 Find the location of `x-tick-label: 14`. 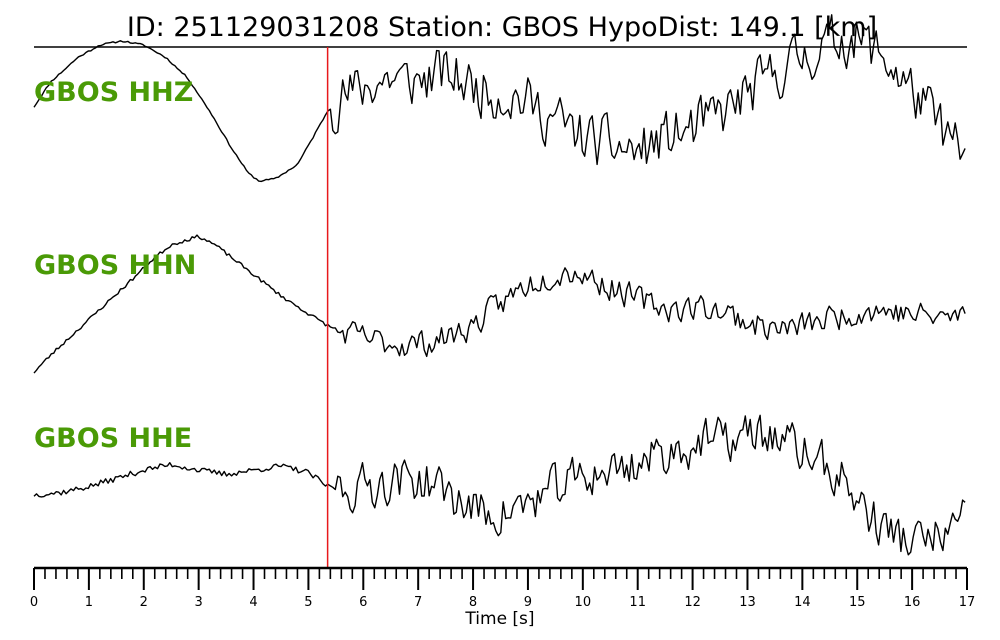

x-tick-label: 14 is located at coordinates (802, 602).